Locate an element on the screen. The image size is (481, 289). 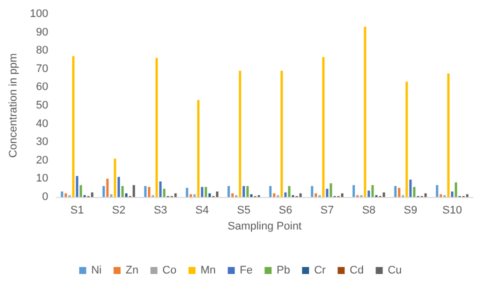
y-tick-label: 20 is located at coordinates (42, 160).